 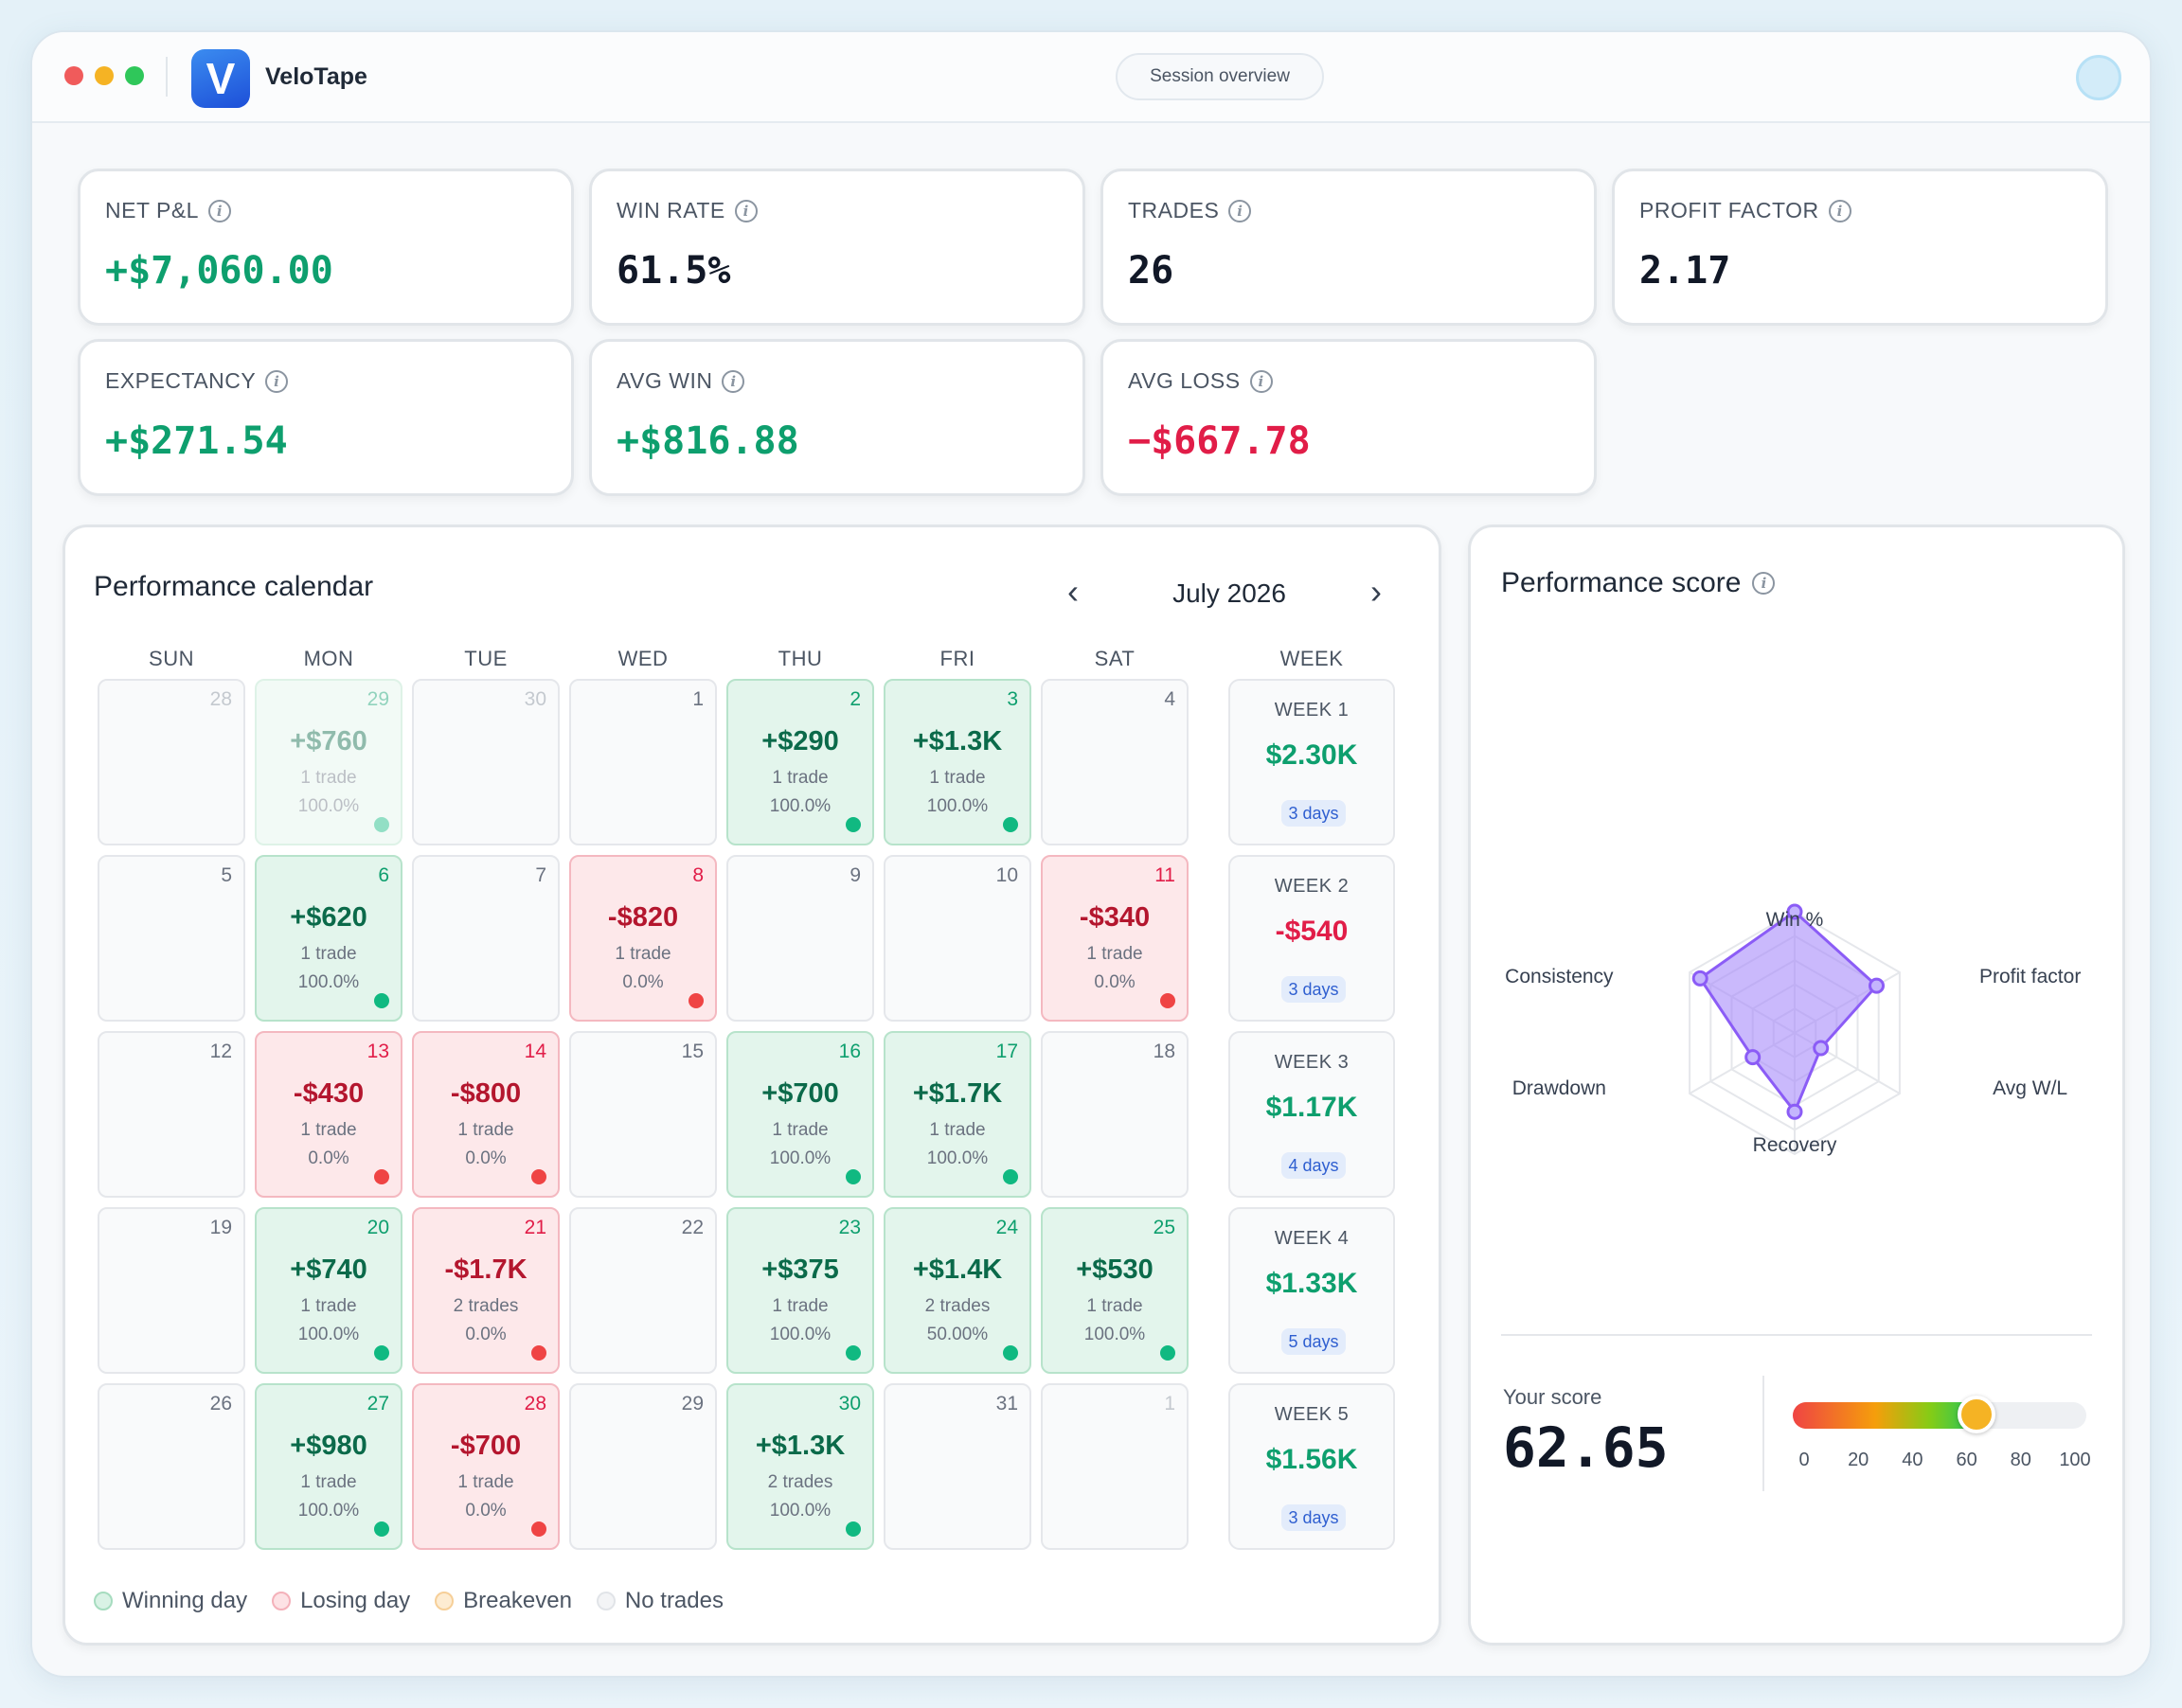 I want to click on week-summary-card: WEEK 4 $1.33K 5 days, so click(x=1311, y=1291).